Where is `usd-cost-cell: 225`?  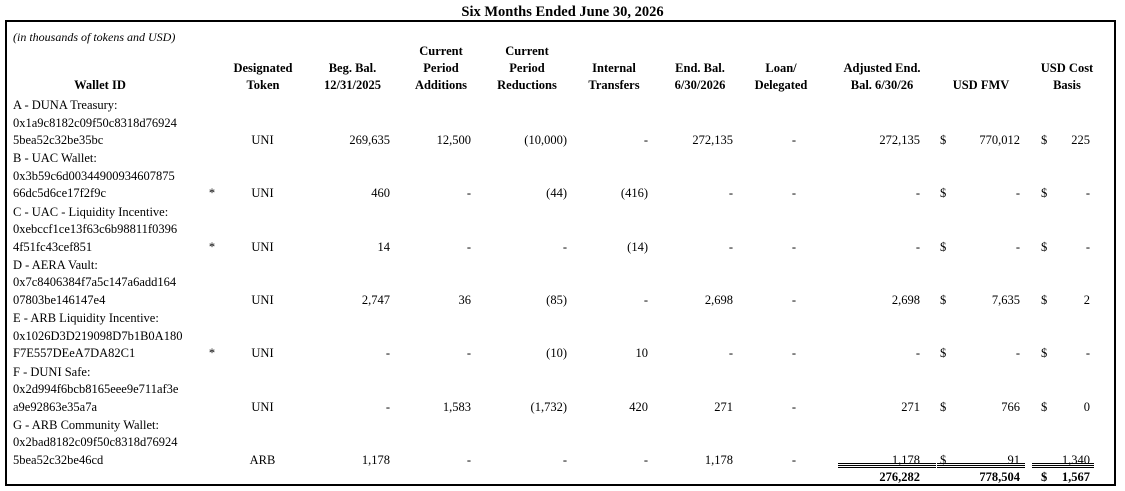 usd-cost-cell: 225 is located at coordinates (1080, 140).